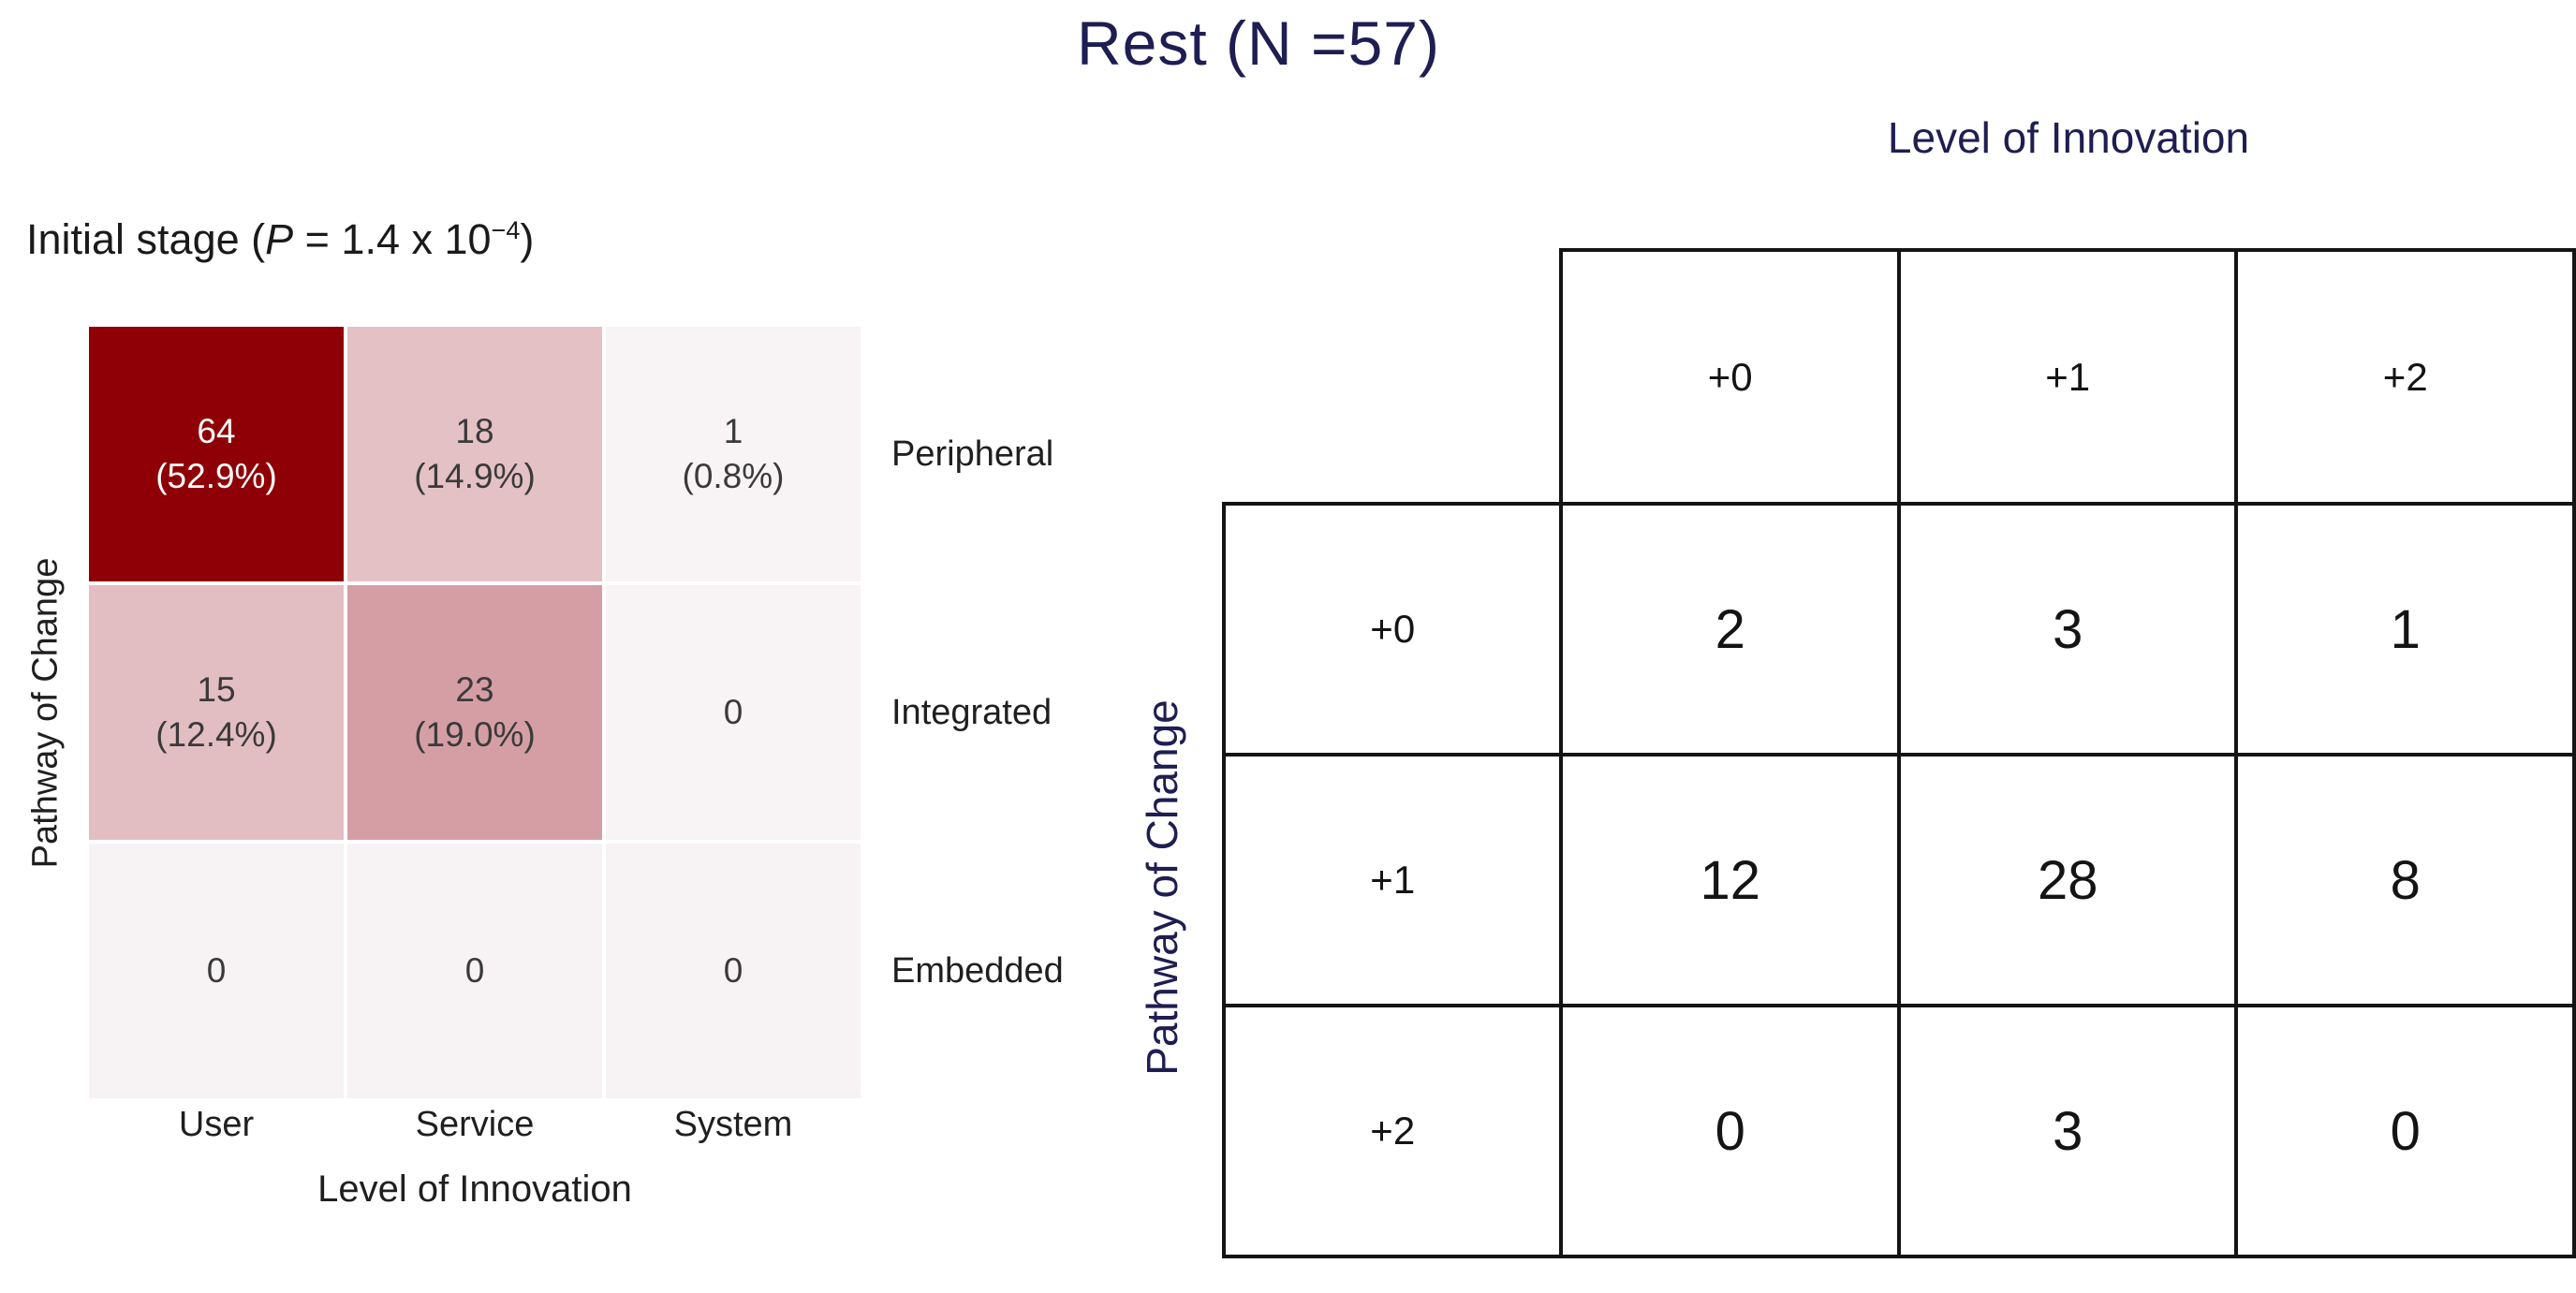  Describe the element at coordinates (972, 453) in the screenshot. I see `heatmap-row-label-peripheral: Peripheral` at that location.